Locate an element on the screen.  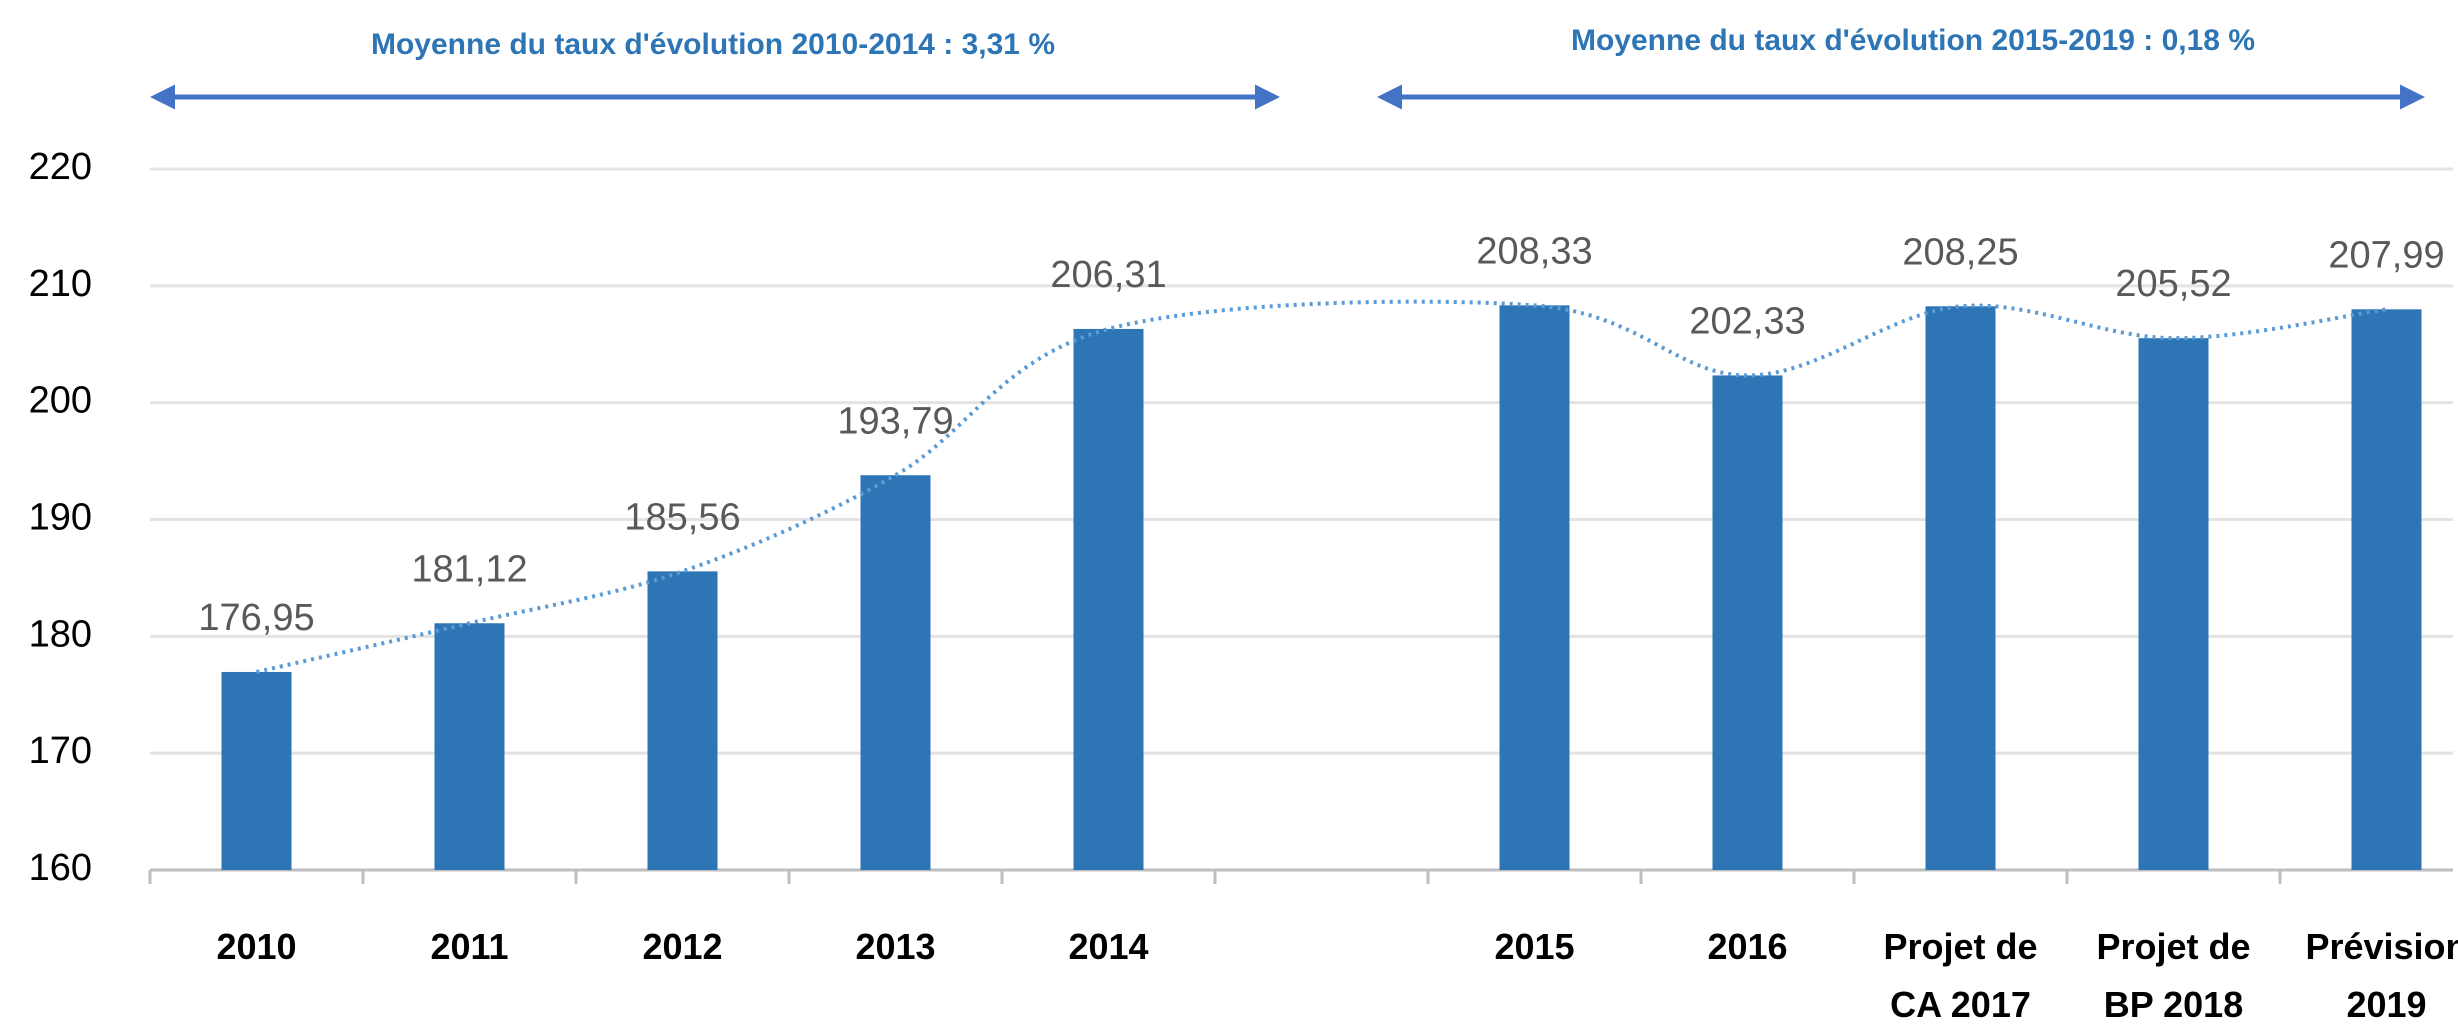
data-label: 208,33 is located at coordinates (1534, 251).